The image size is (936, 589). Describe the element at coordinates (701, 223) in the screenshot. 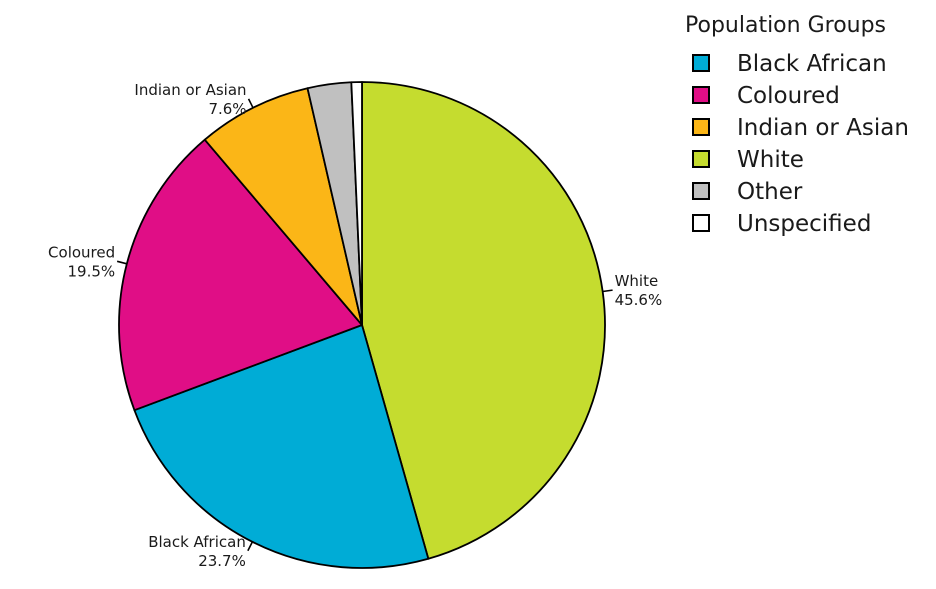

I see `legend-swatch-unspecified` at that location.